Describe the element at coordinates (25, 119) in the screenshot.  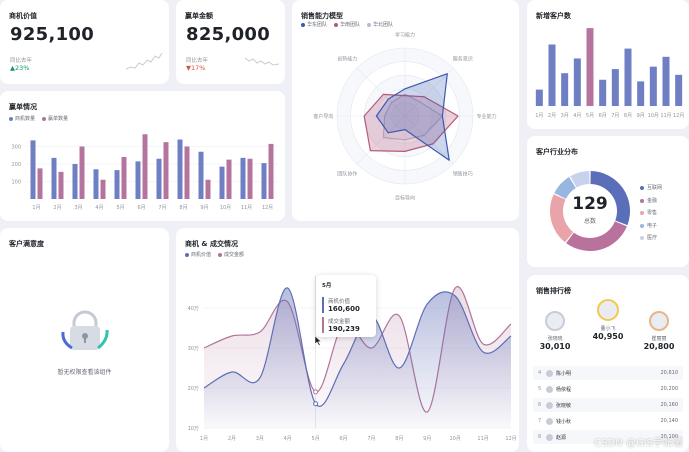
I see `win-legend-label-0: 商机数量` at that location.